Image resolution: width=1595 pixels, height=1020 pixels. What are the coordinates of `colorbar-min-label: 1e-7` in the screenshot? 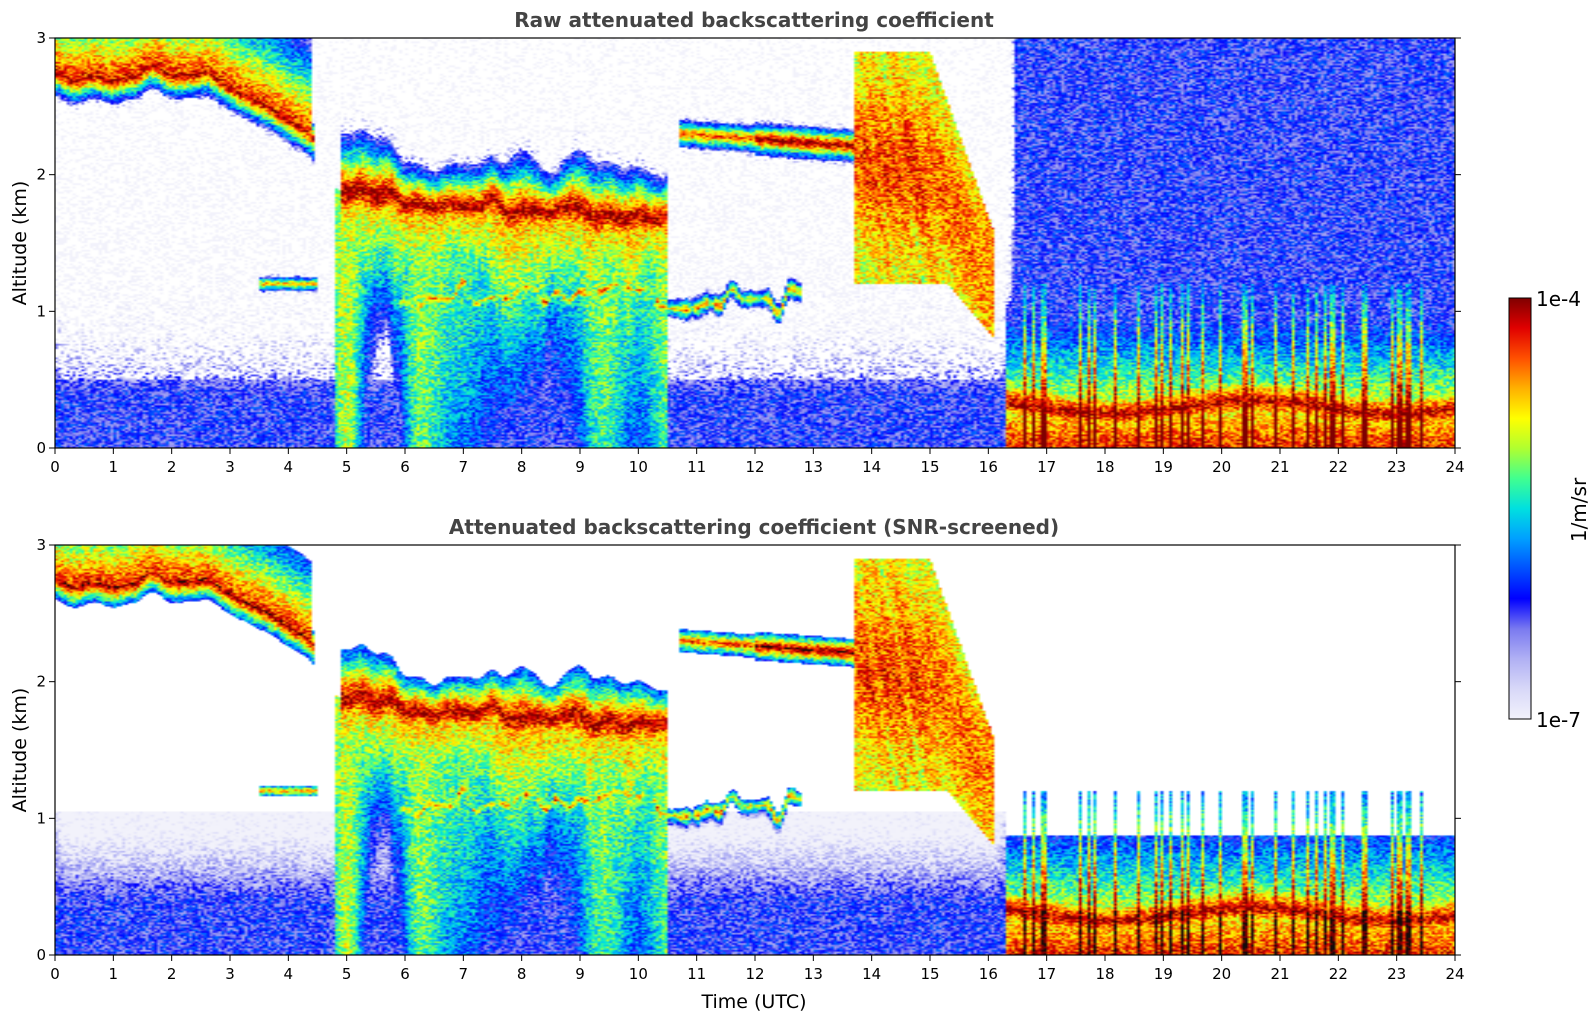 It's located at (1558, 720).